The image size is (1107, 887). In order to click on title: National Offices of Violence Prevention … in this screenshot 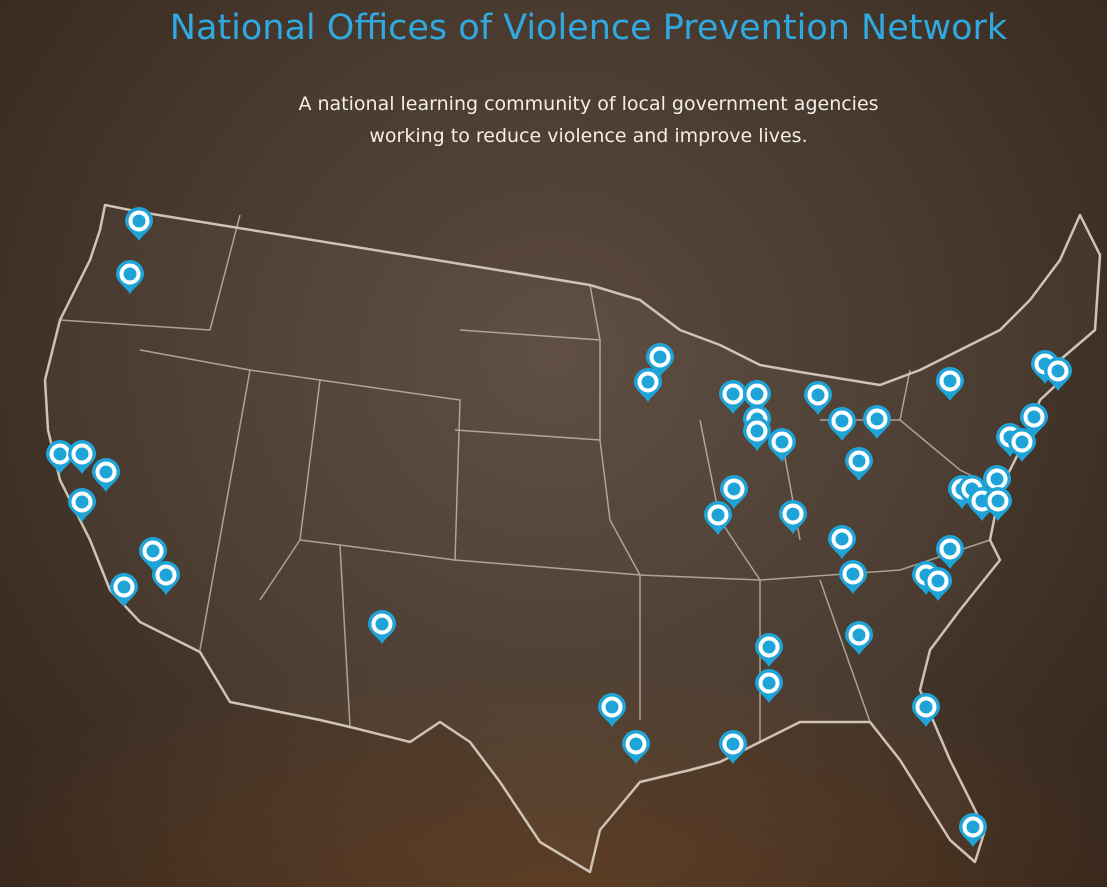, I will do `click(588, 28)`.